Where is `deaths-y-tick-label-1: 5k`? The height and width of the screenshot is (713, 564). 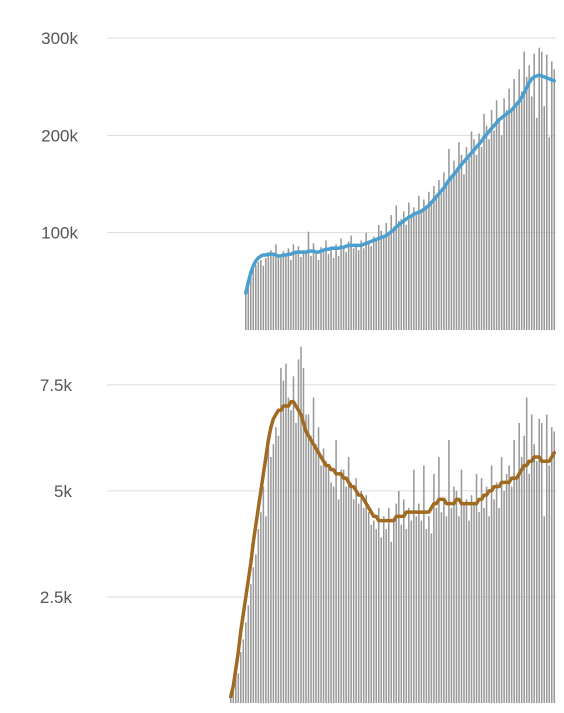 deaths-y-tick-label-1: 5k is located at coordinates (63, 491).